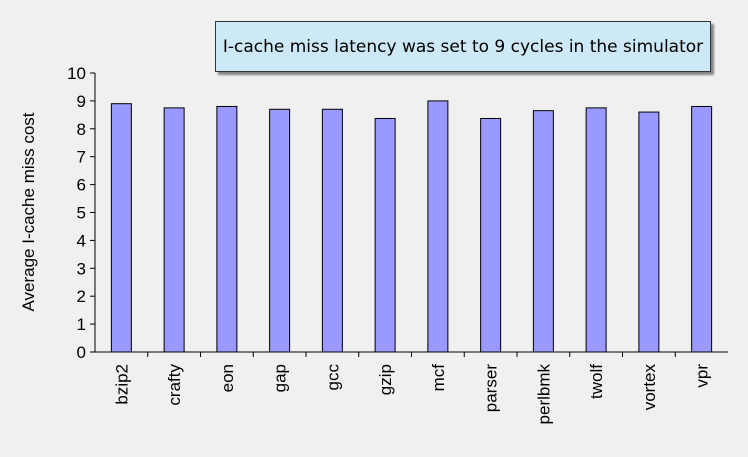 Image resolution: width=748 pixels, height=457 pixels. What do you see at coordinates (174, 230) in the screenshot?
I see `bar-crafty` at bounding box center [174, 230].